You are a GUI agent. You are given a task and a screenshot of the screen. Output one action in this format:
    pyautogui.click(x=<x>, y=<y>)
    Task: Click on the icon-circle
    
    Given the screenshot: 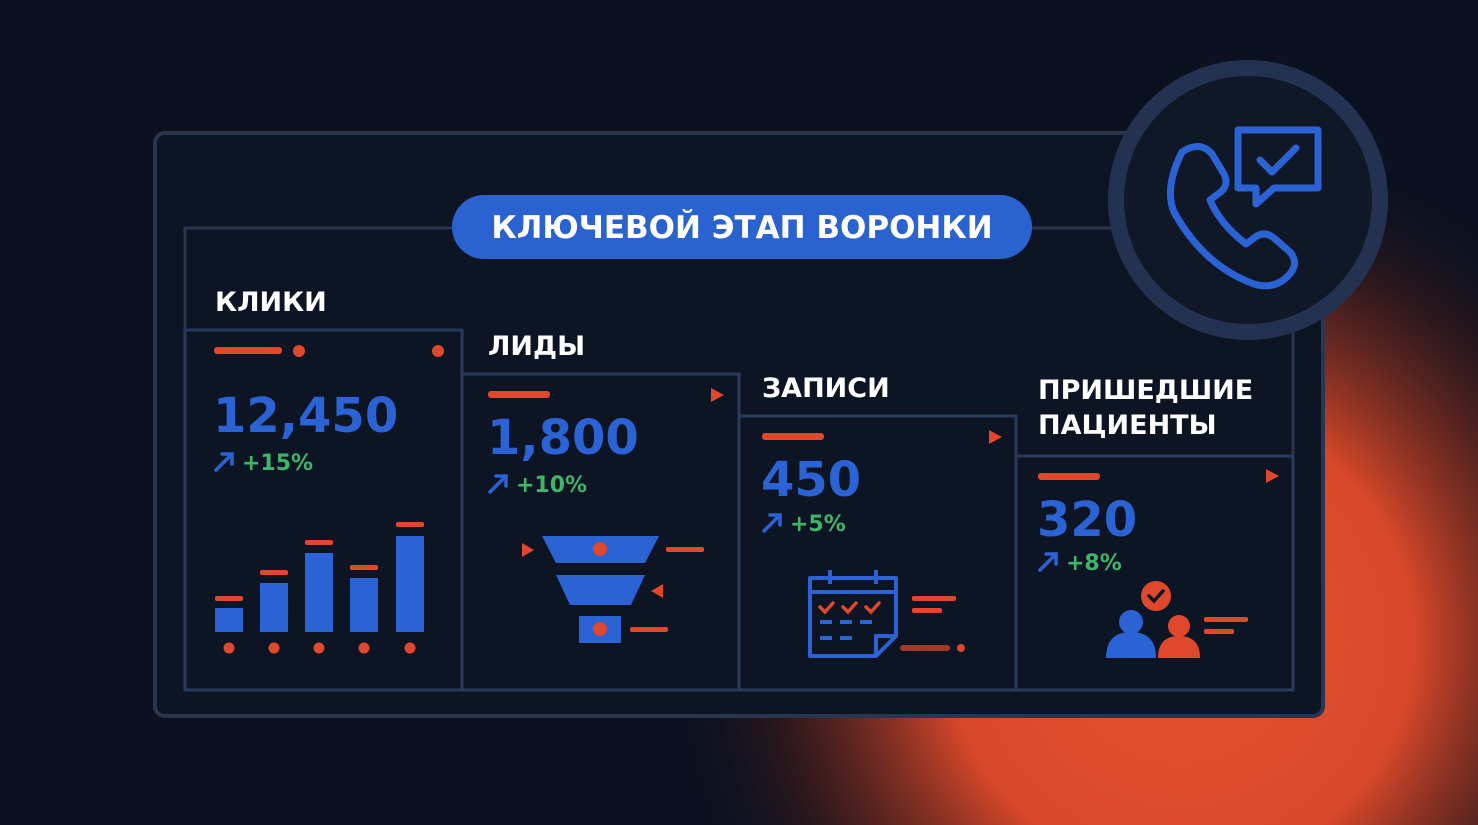 What is the action you would take?
    pyautogui.click(x=1248, y=200)
    